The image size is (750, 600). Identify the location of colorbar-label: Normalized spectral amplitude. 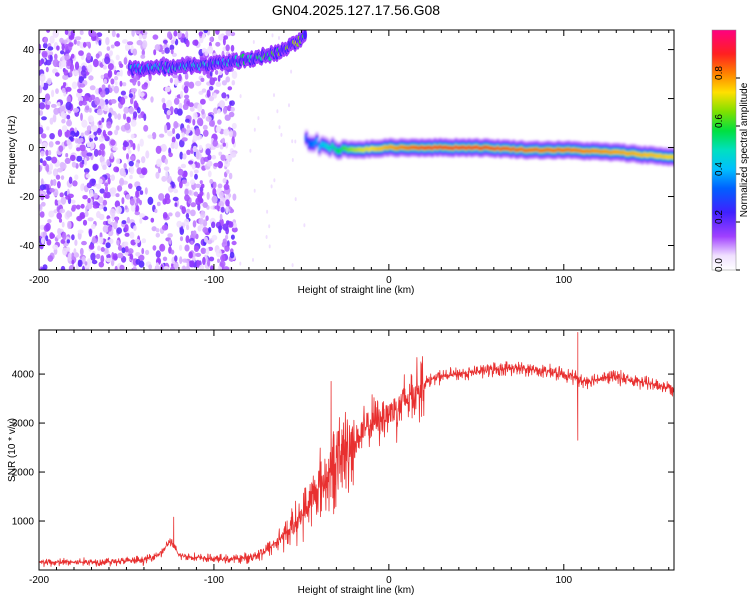
(744, 149).